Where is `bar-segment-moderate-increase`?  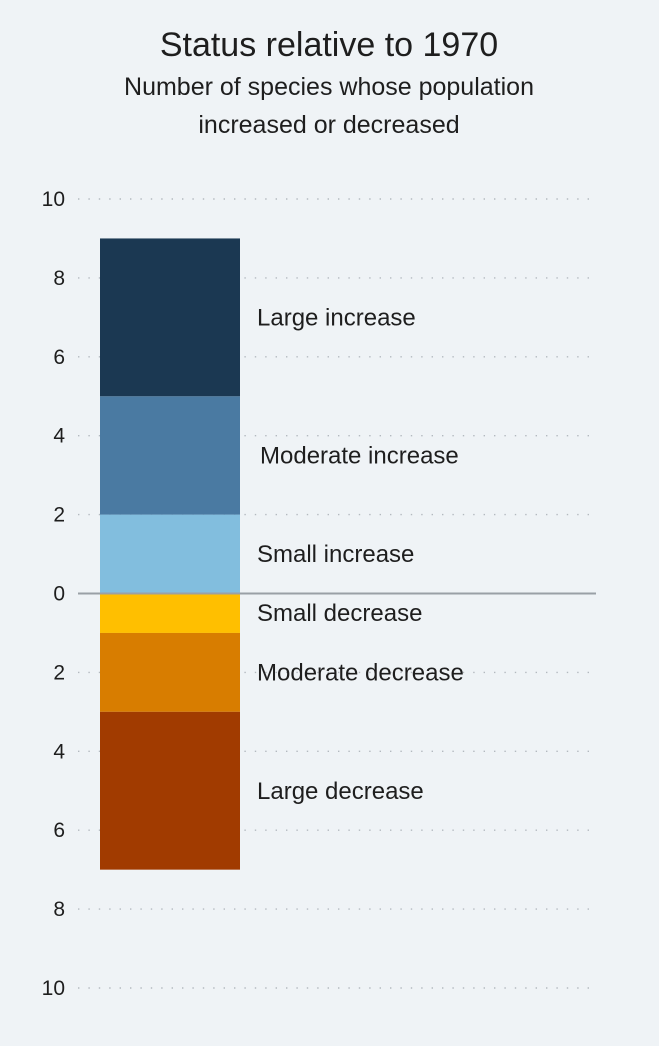 bar-segment-moderate-increase is located at coordinates (170, 455).